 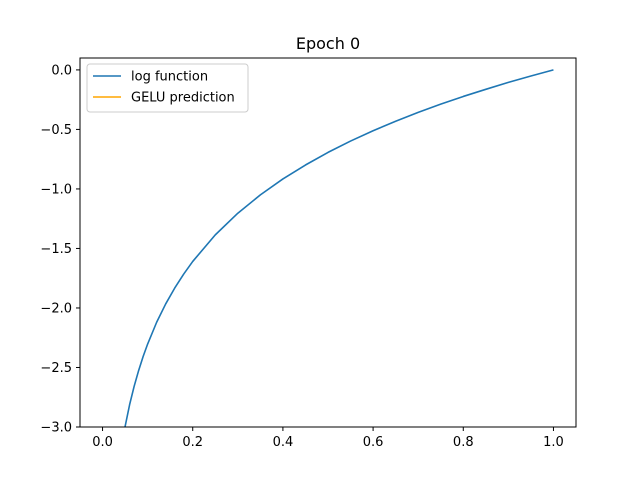 What do you see at coordinates (463, 442) in the screenshot?
I see `x-tick-label: 0.8` at bounding box center [463, 442].